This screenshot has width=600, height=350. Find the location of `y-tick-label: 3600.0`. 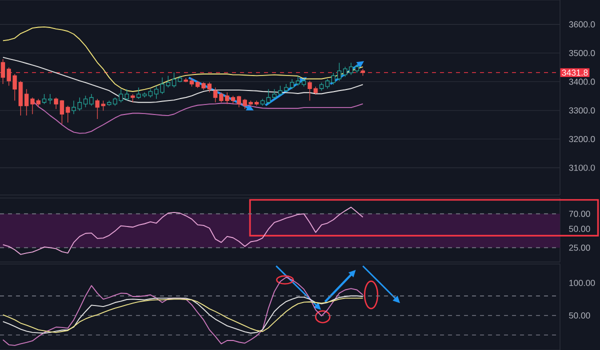

y-tick-label: 3600.0 is located at coordinates (582, 24).